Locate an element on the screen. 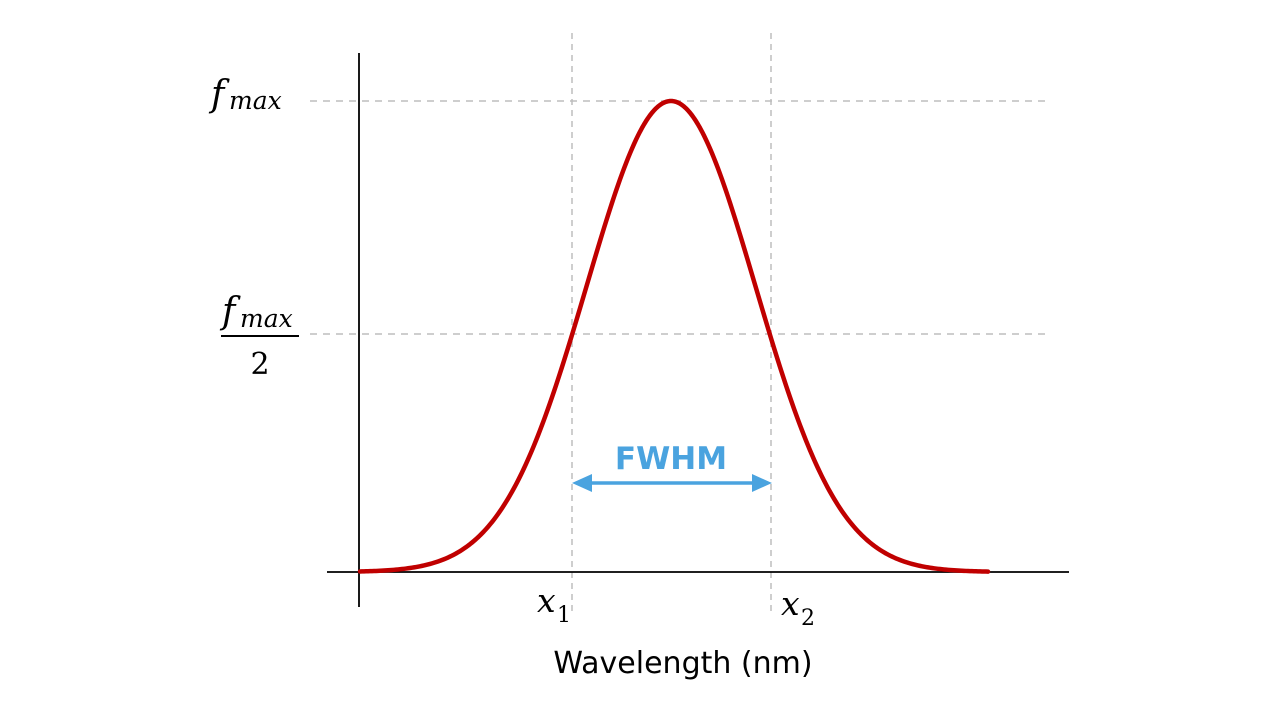 Image resolution: width=1280 pixels, height=720 pixels. x2-label: x 2 is located at coordinates (798, 607).